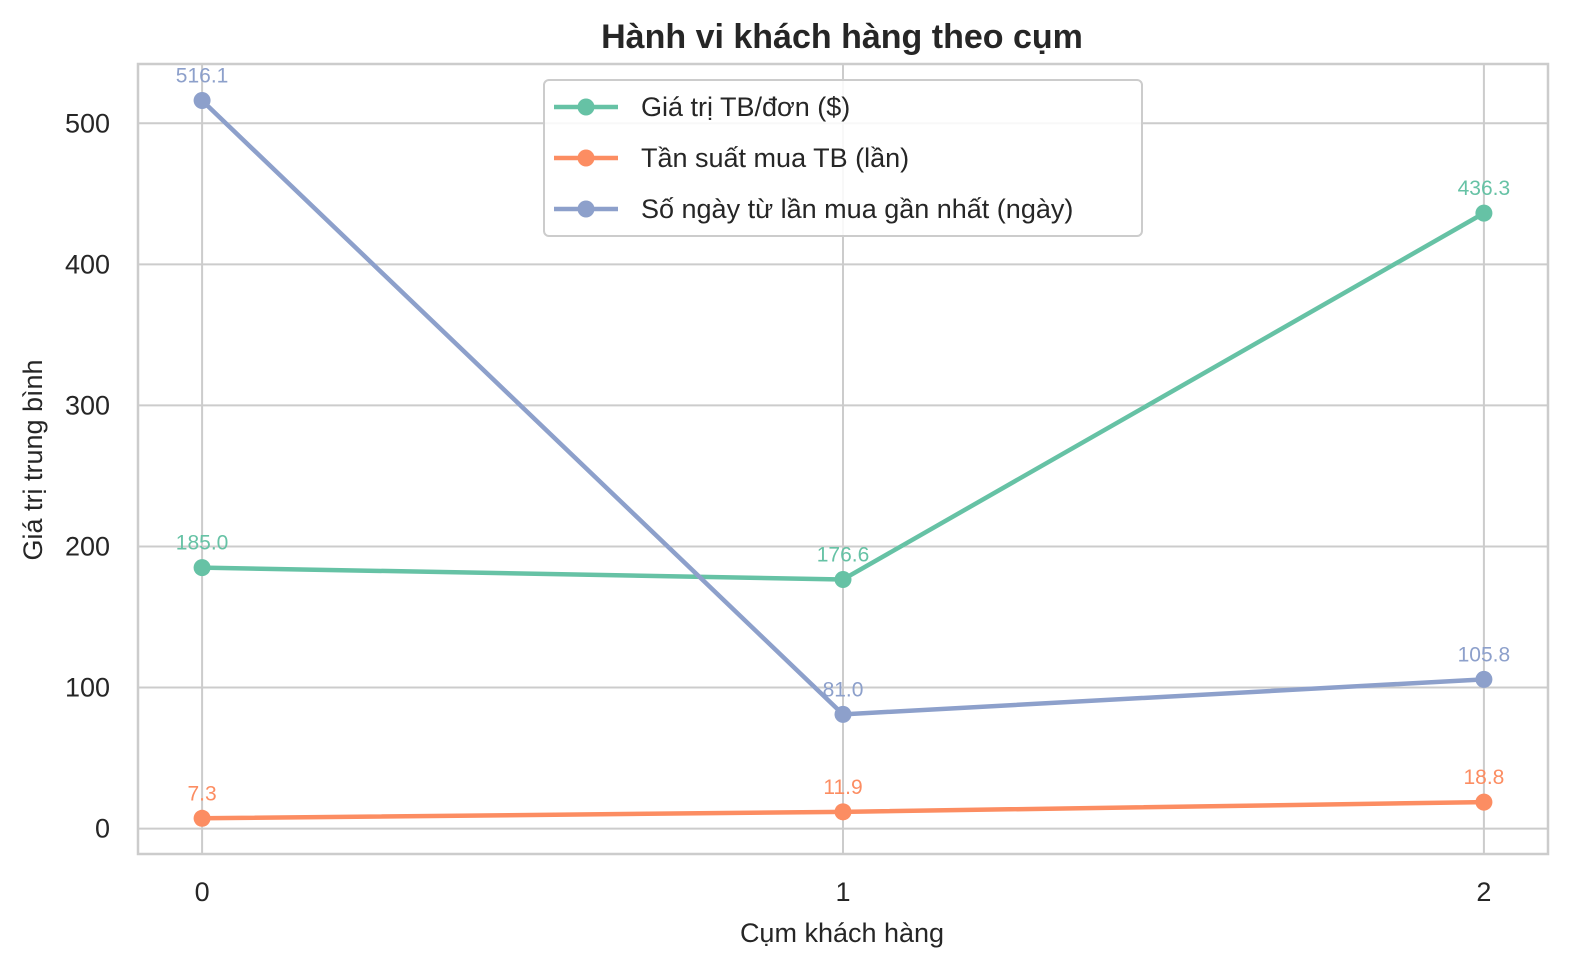 The width and height of the screenshot is (1569, 970). What do you see at coordinates (842, 787) in the screenshot?
I see `data-label: 11.9` at bounding box center [842, 787].